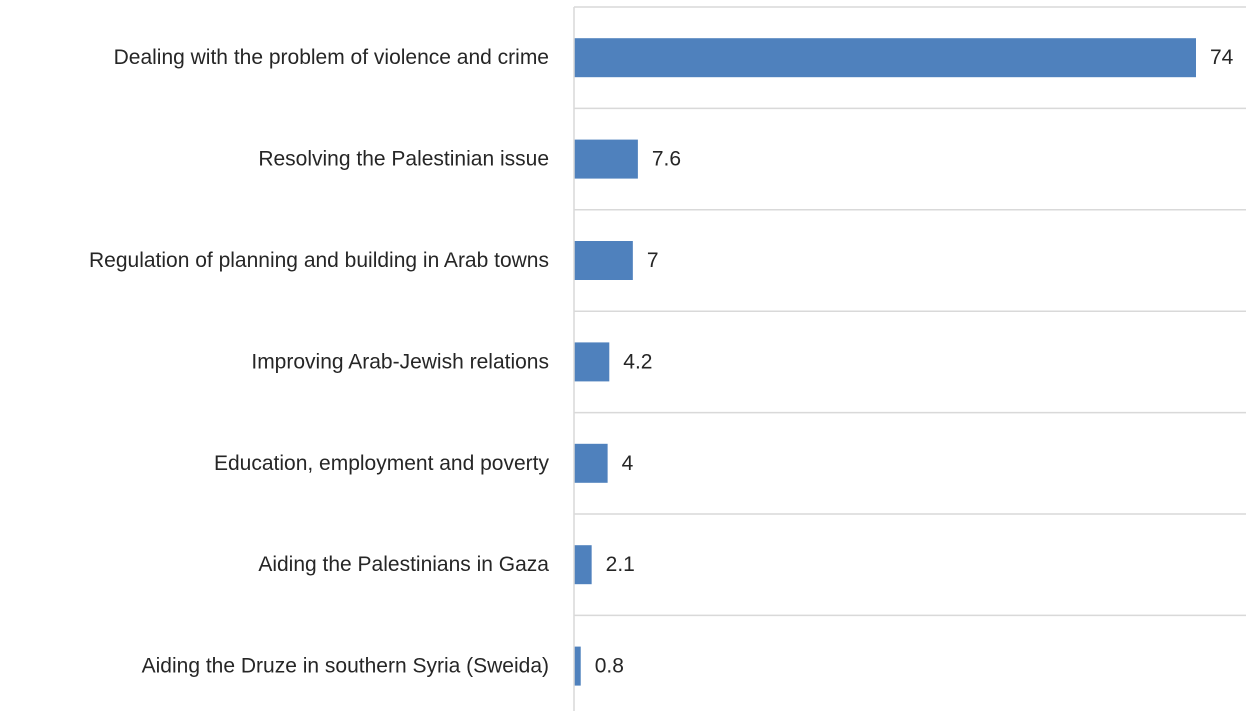 This screenshot has height=711, width=1246. Describe the element at coordinates (400, 361) in the screenshot. I see `category-label: Improving Arab-Jewish relations` at that location.